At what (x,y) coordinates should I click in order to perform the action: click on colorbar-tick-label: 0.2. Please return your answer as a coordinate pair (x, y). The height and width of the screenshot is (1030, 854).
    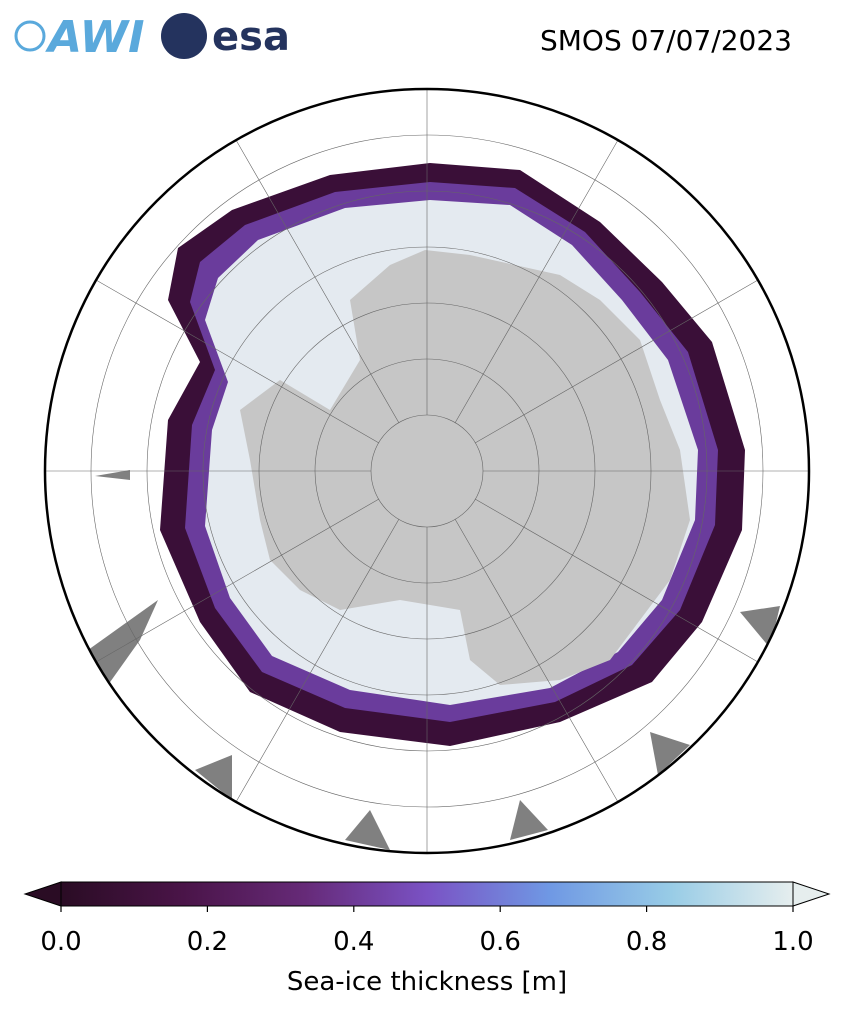
    Looking at the image, I should click on (207, 942).